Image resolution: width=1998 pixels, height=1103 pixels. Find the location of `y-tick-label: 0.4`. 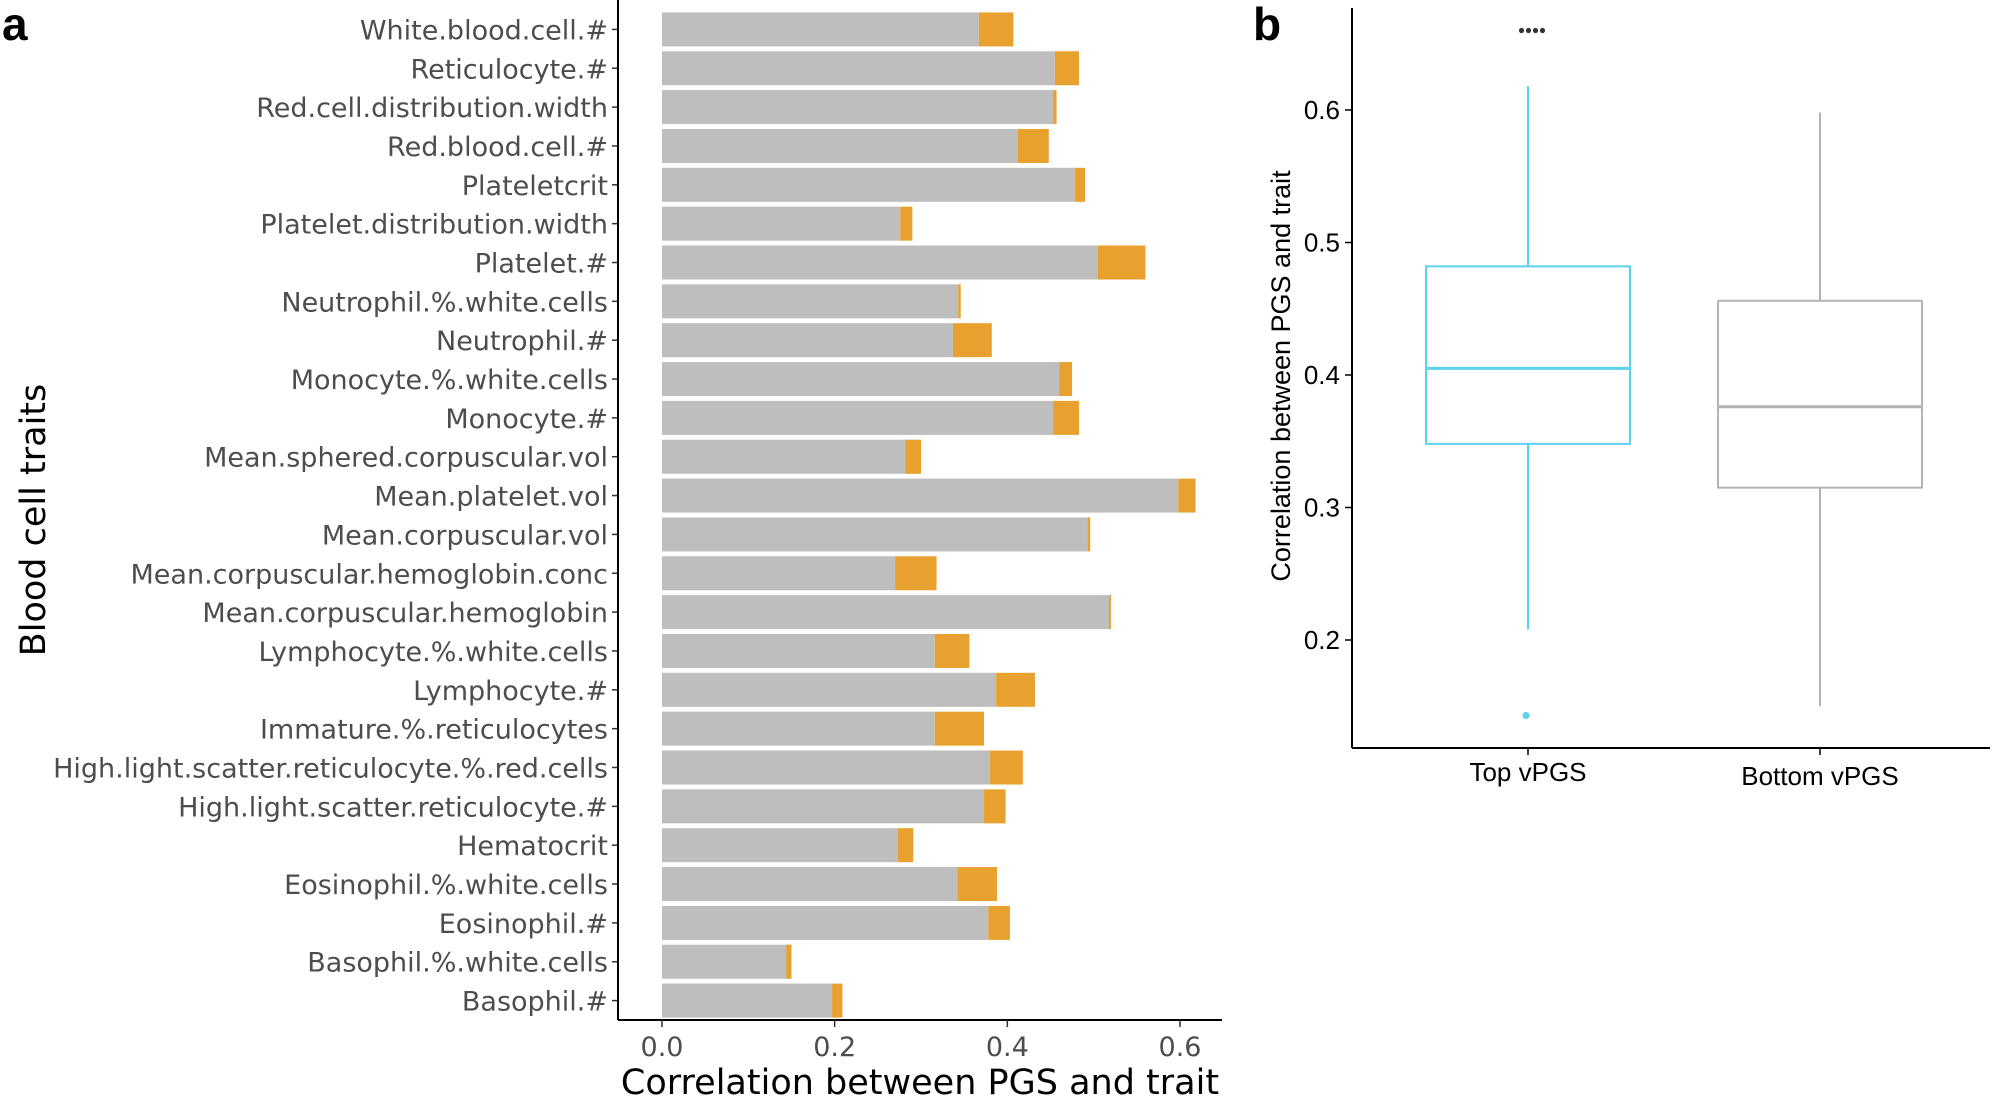

y-tick-label: 0.4 is located at coordinates (1322, 375).